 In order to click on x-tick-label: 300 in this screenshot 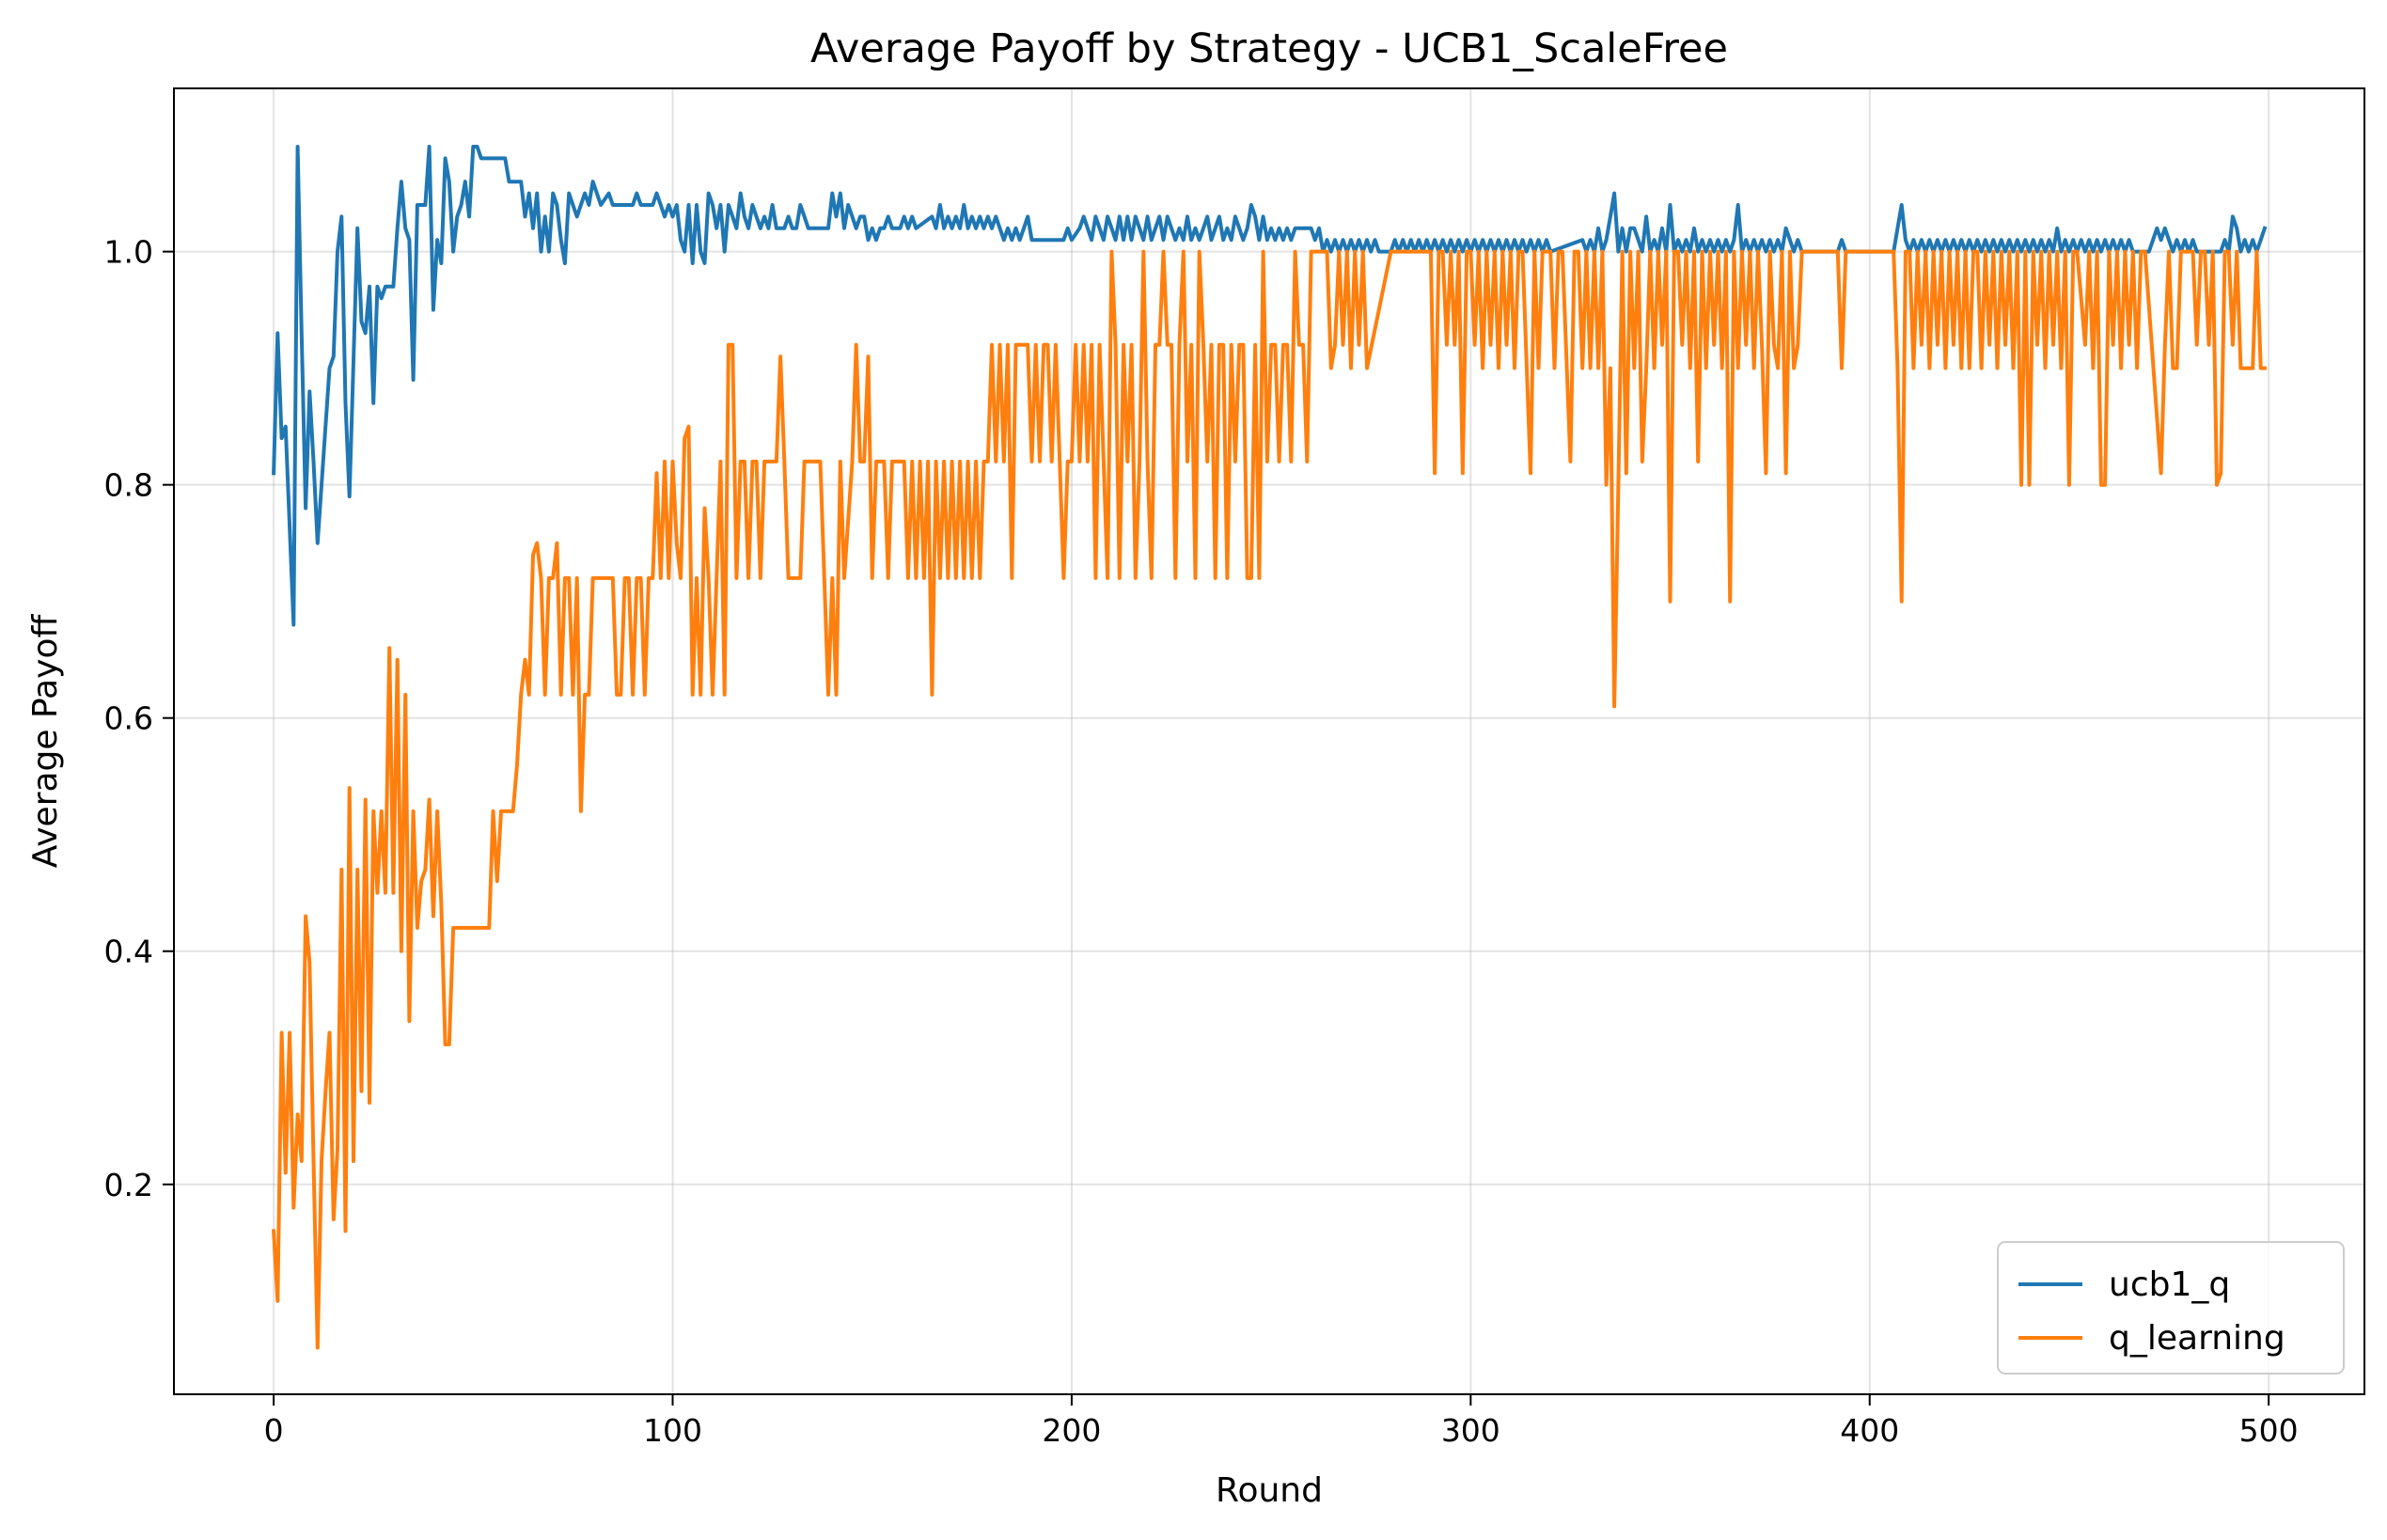, I will do `click(1470, 1431)`.